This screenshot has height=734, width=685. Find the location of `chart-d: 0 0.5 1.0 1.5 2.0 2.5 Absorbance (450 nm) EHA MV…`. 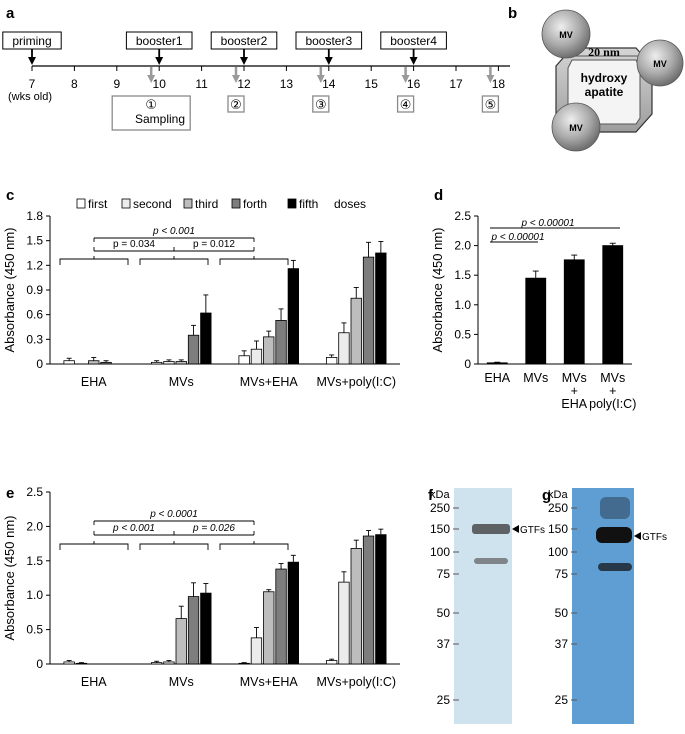

chart-d: 0 0.5 1.0 1.5 2.0 2.5 Absorbance (450 nm) EHA MV… is located at coordinates (533, 310).